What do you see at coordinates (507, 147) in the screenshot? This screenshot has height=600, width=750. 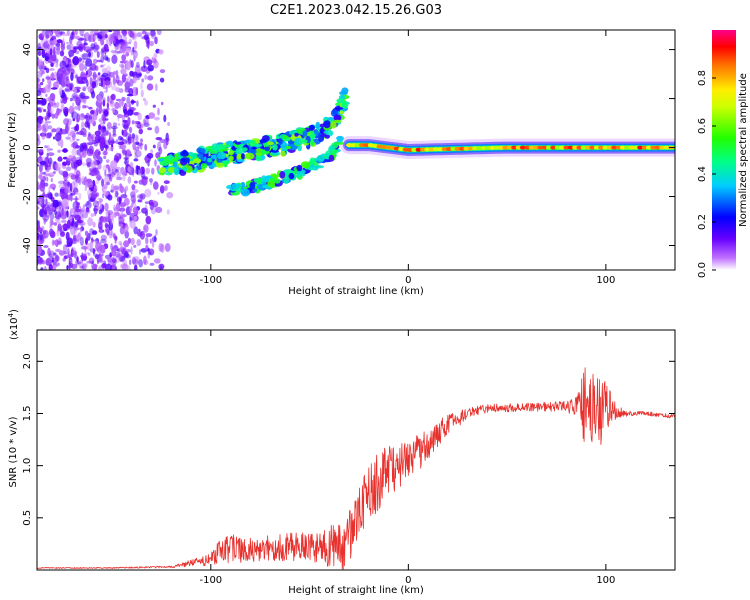 I see `stable-band` at bounding box center [507, 147].